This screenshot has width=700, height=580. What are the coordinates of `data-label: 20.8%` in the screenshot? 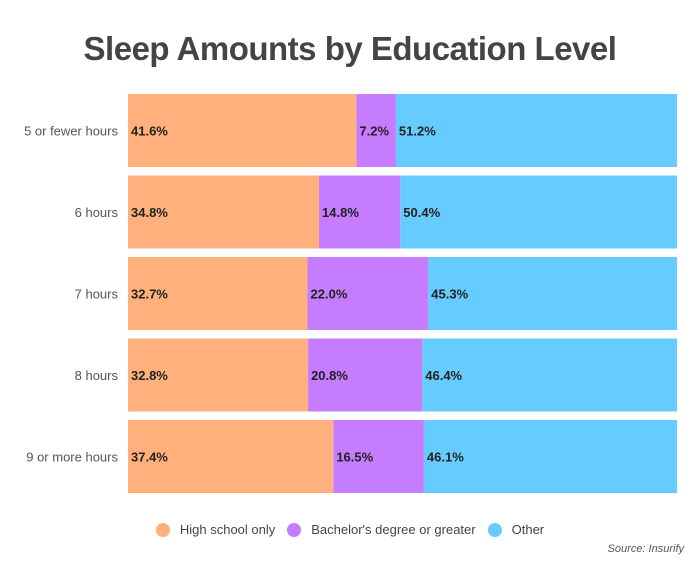 It's located at (329, 375).